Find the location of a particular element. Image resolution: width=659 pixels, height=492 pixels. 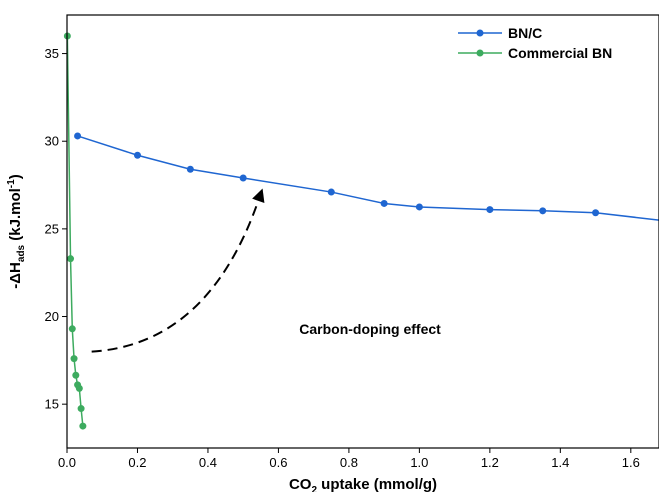

legend-label-commercial-bn: Commercial BN is located at coordinates (560, 53).